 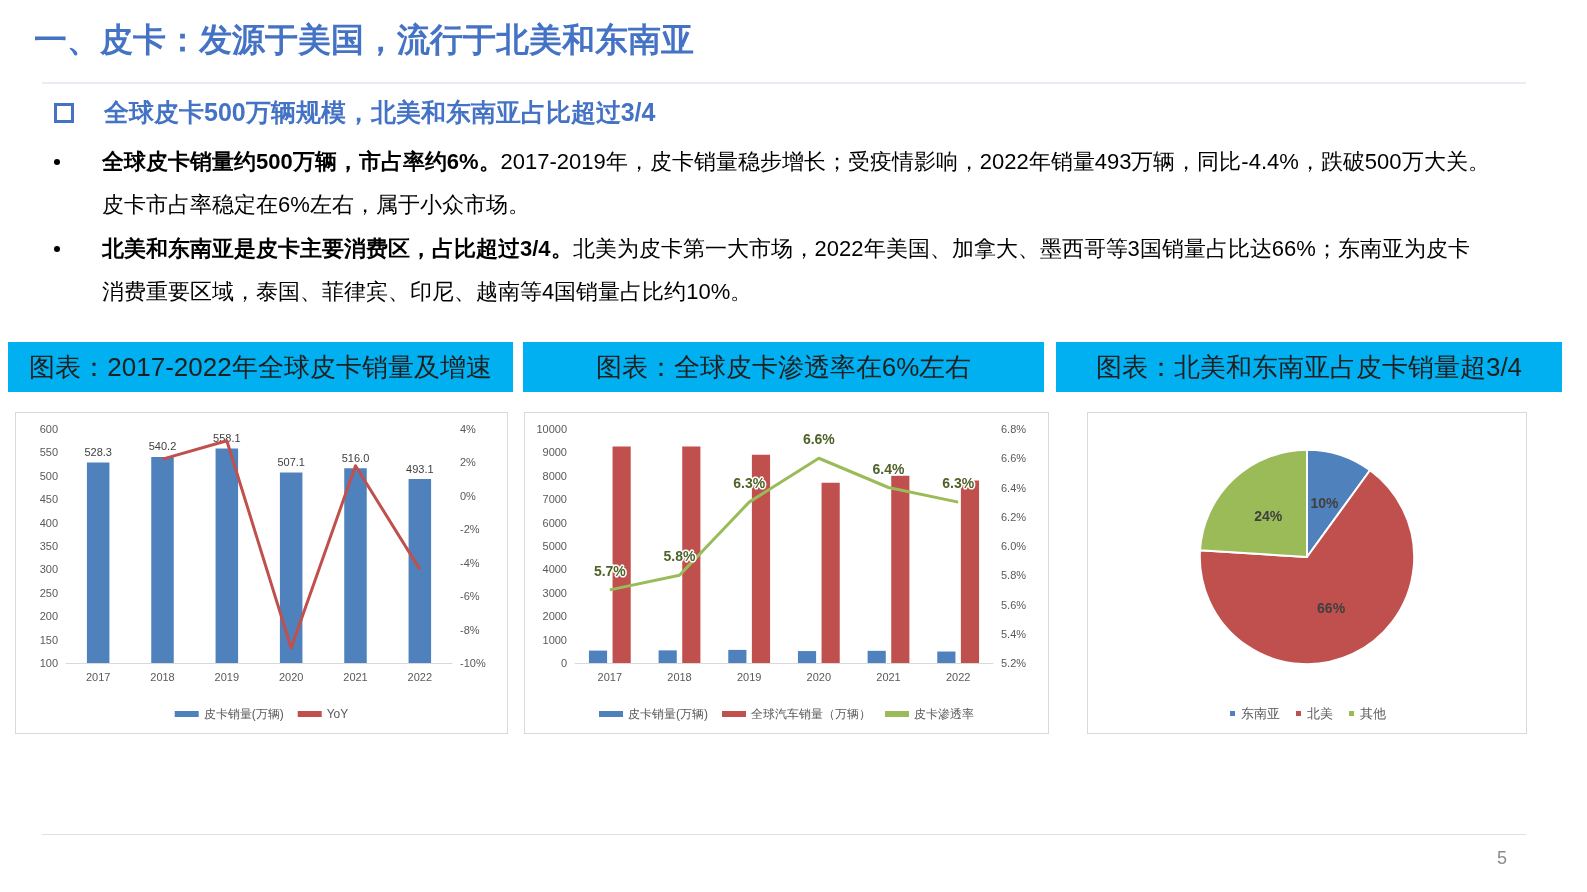 I want to click on y-tick-label: 5000, so click(x=554, y=546).